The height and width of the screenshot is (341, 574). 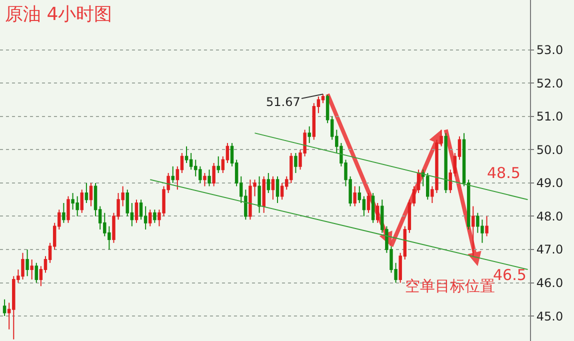 I want to click on y-tick-label: 46.0, so click(x=550, y=283).